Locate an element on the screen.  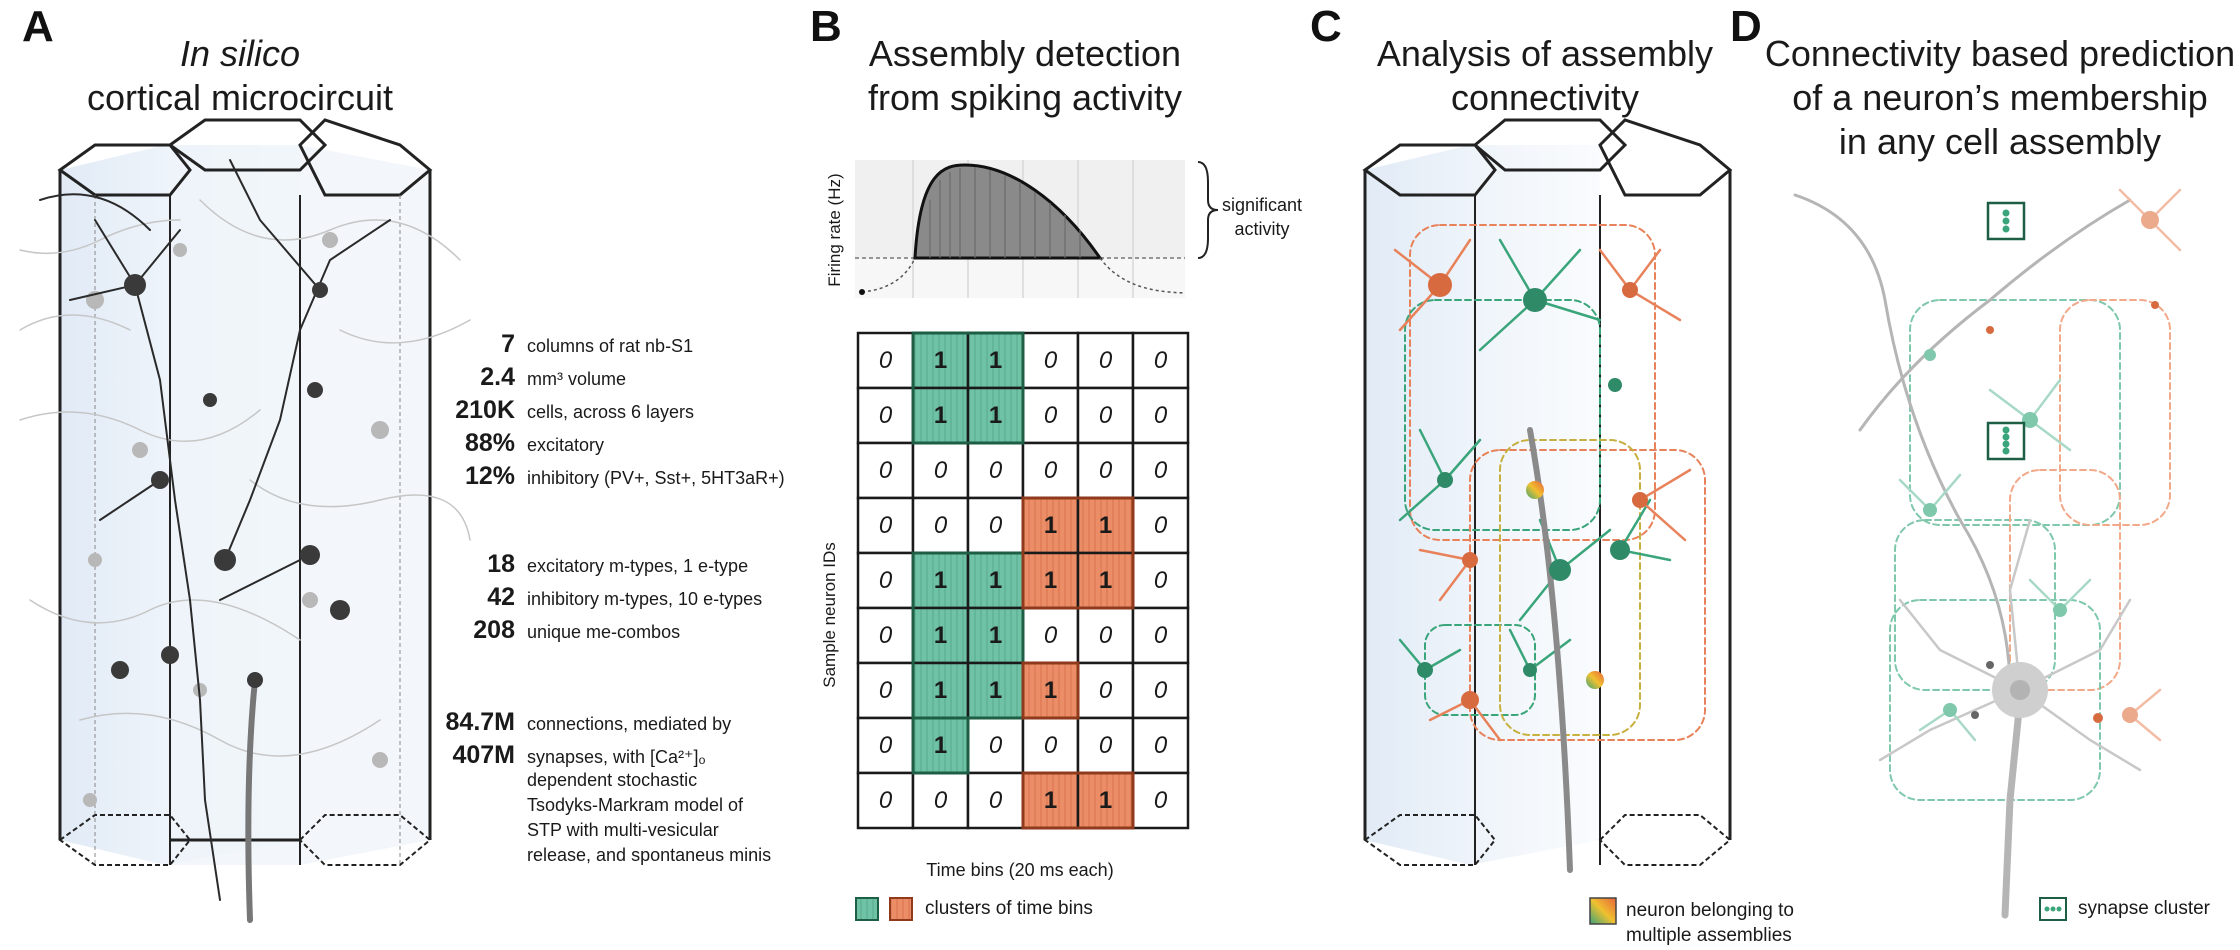
stat-row: 210K cells, across 6 layers is located at coordinates (544, 410).